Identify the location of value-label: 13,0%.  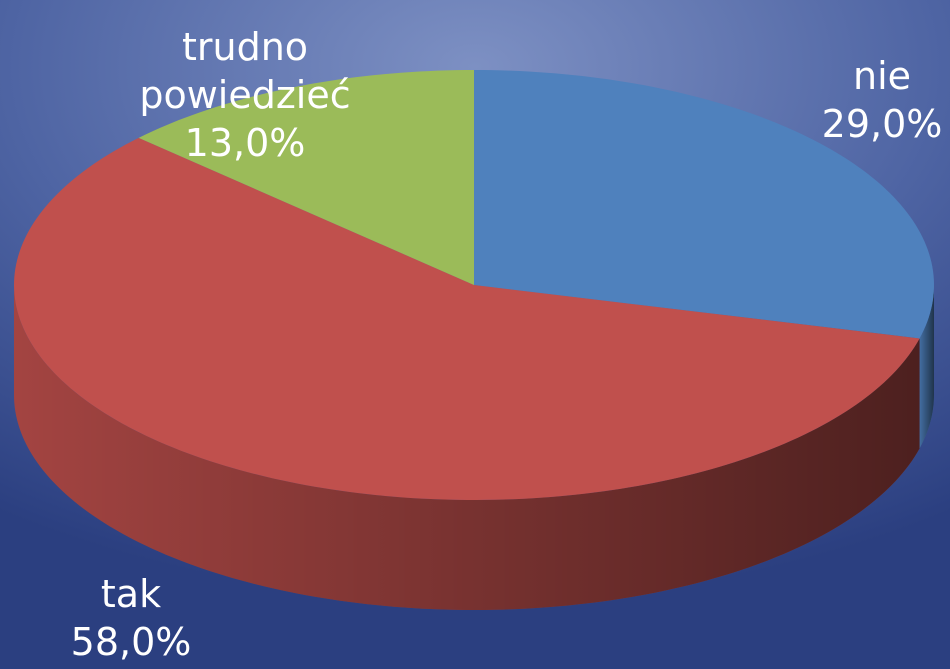
(245, 143).